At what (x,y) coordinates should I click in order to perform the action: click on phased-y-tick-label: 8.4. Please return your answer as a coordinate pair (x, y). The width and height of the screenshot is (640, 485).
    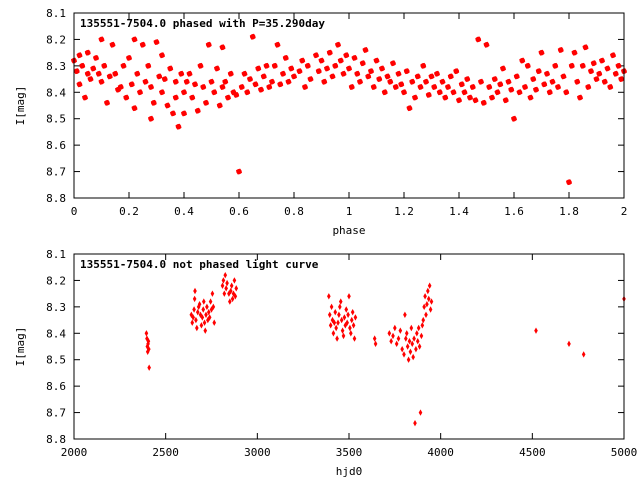
    Looking at the image, I should click on (56, 92).